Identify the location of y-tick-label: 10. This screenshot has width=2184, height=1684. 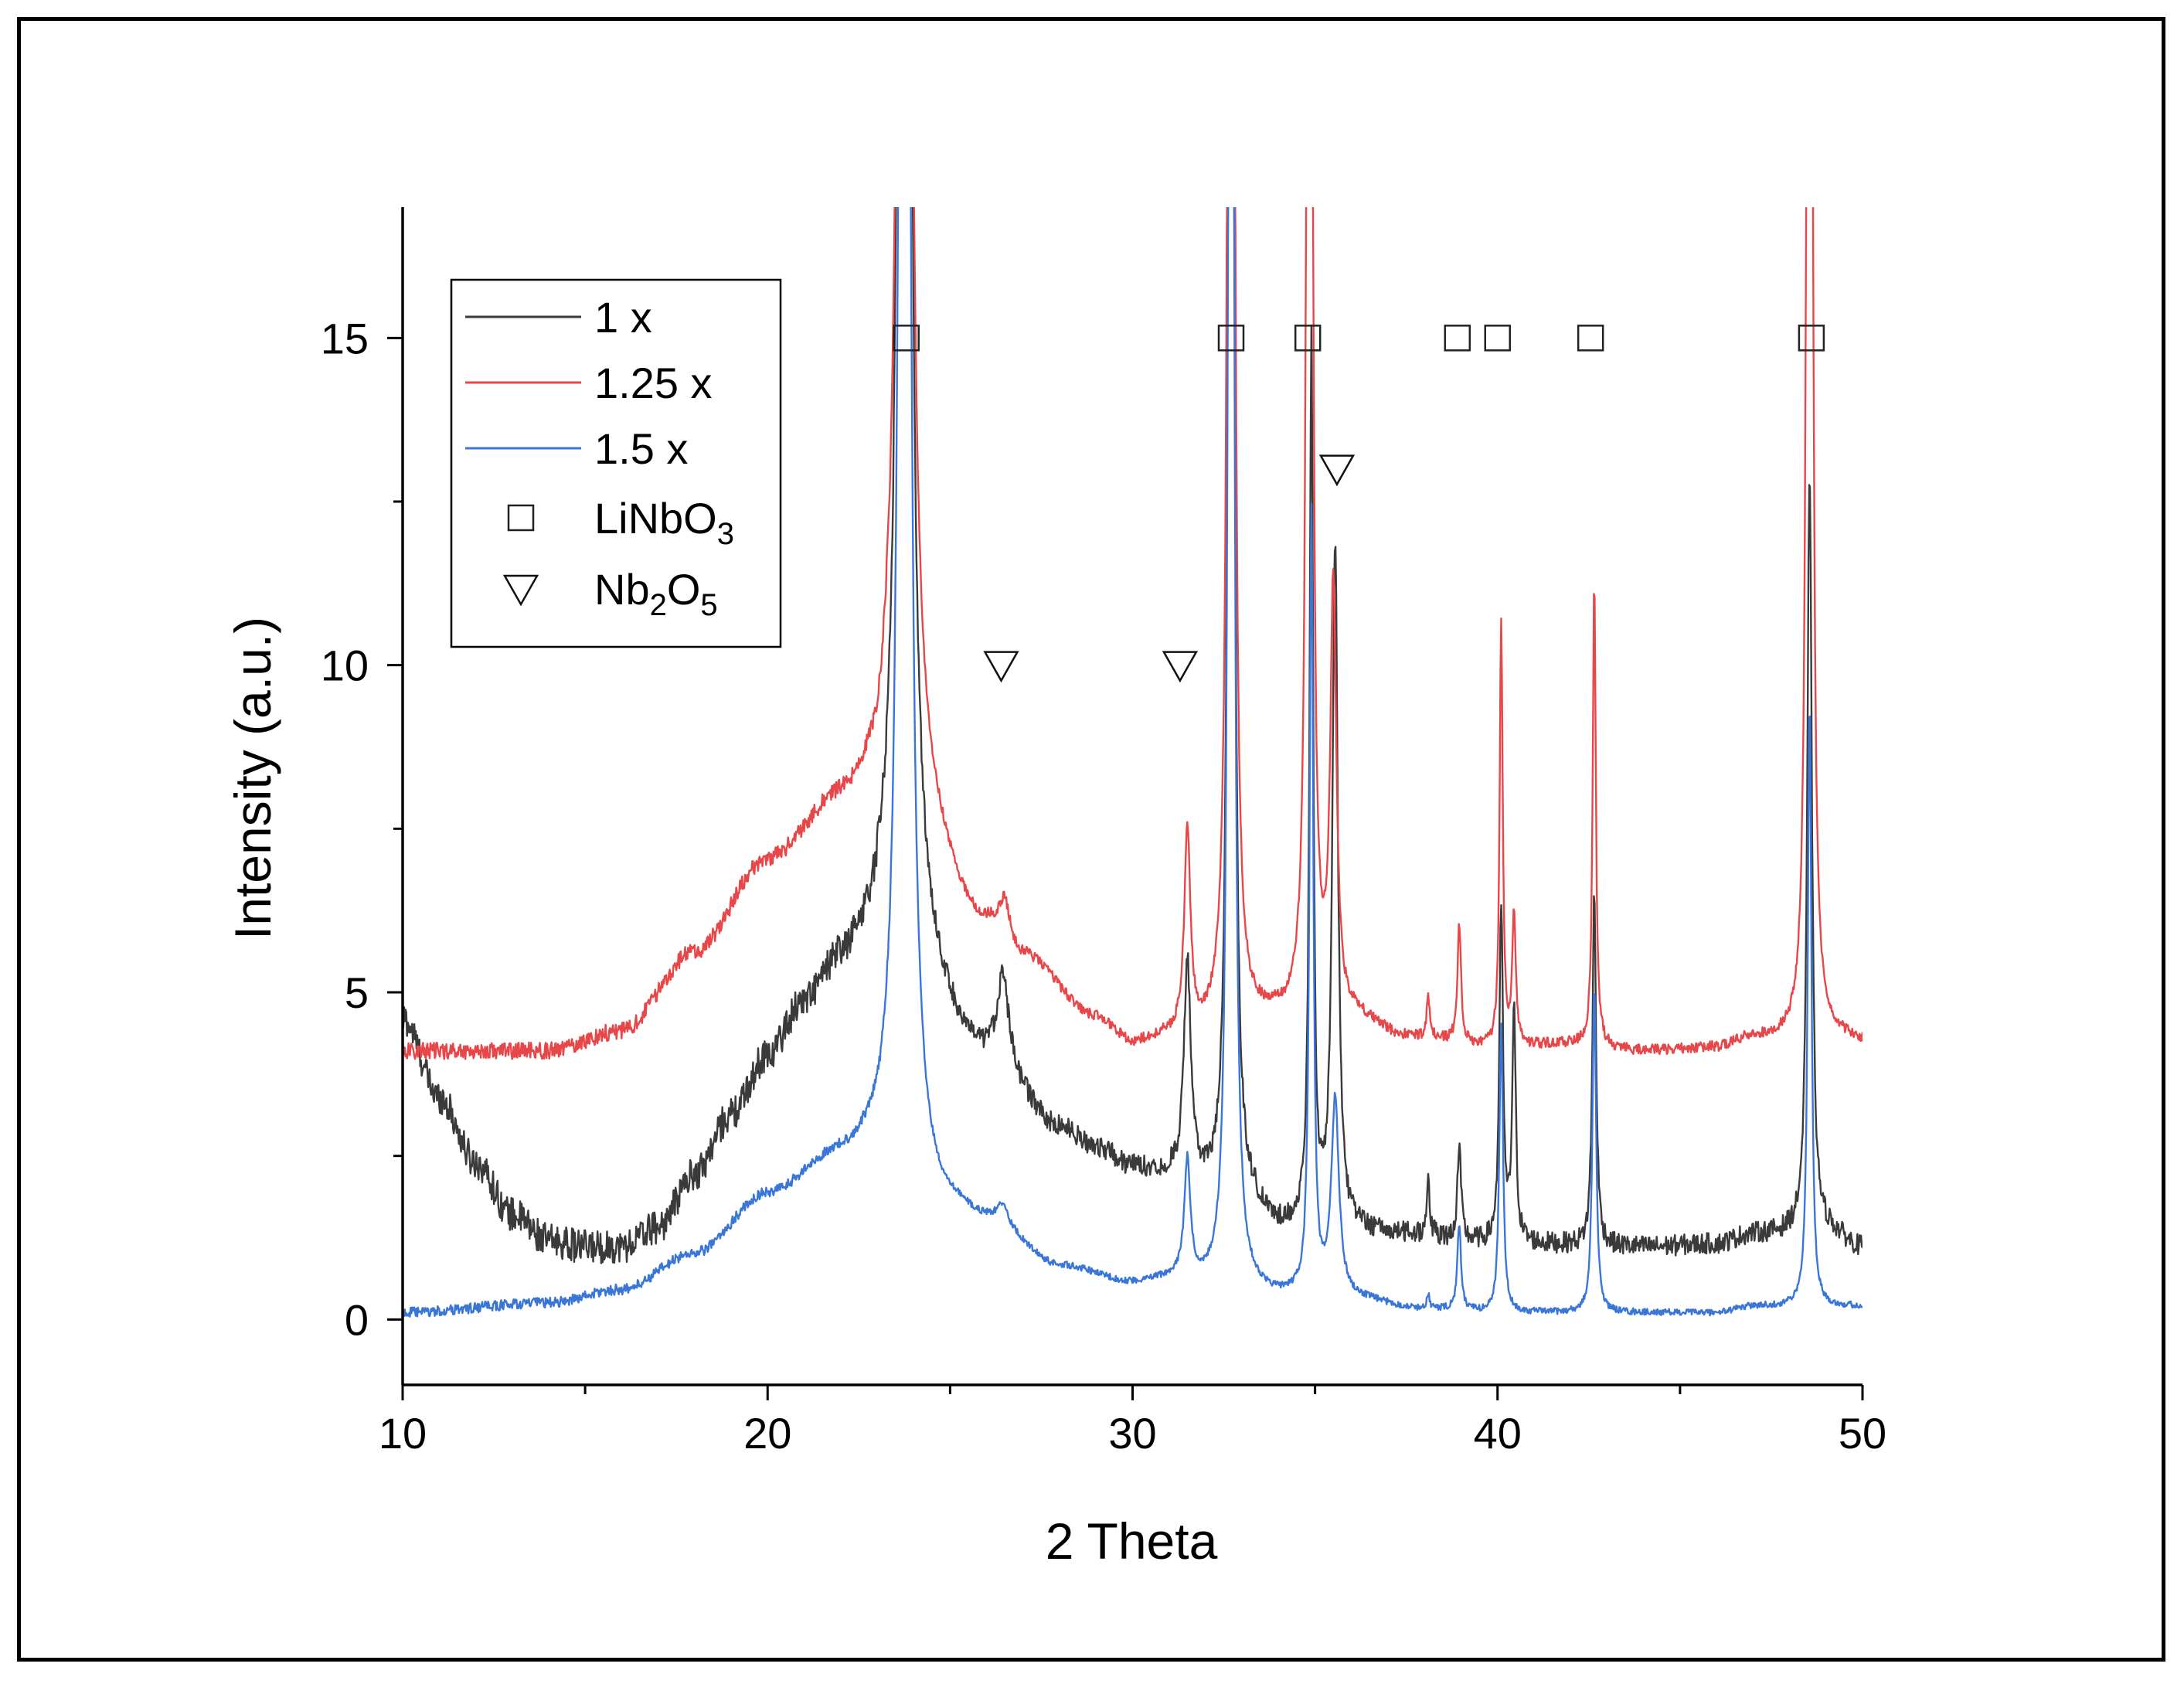
(345, 665).